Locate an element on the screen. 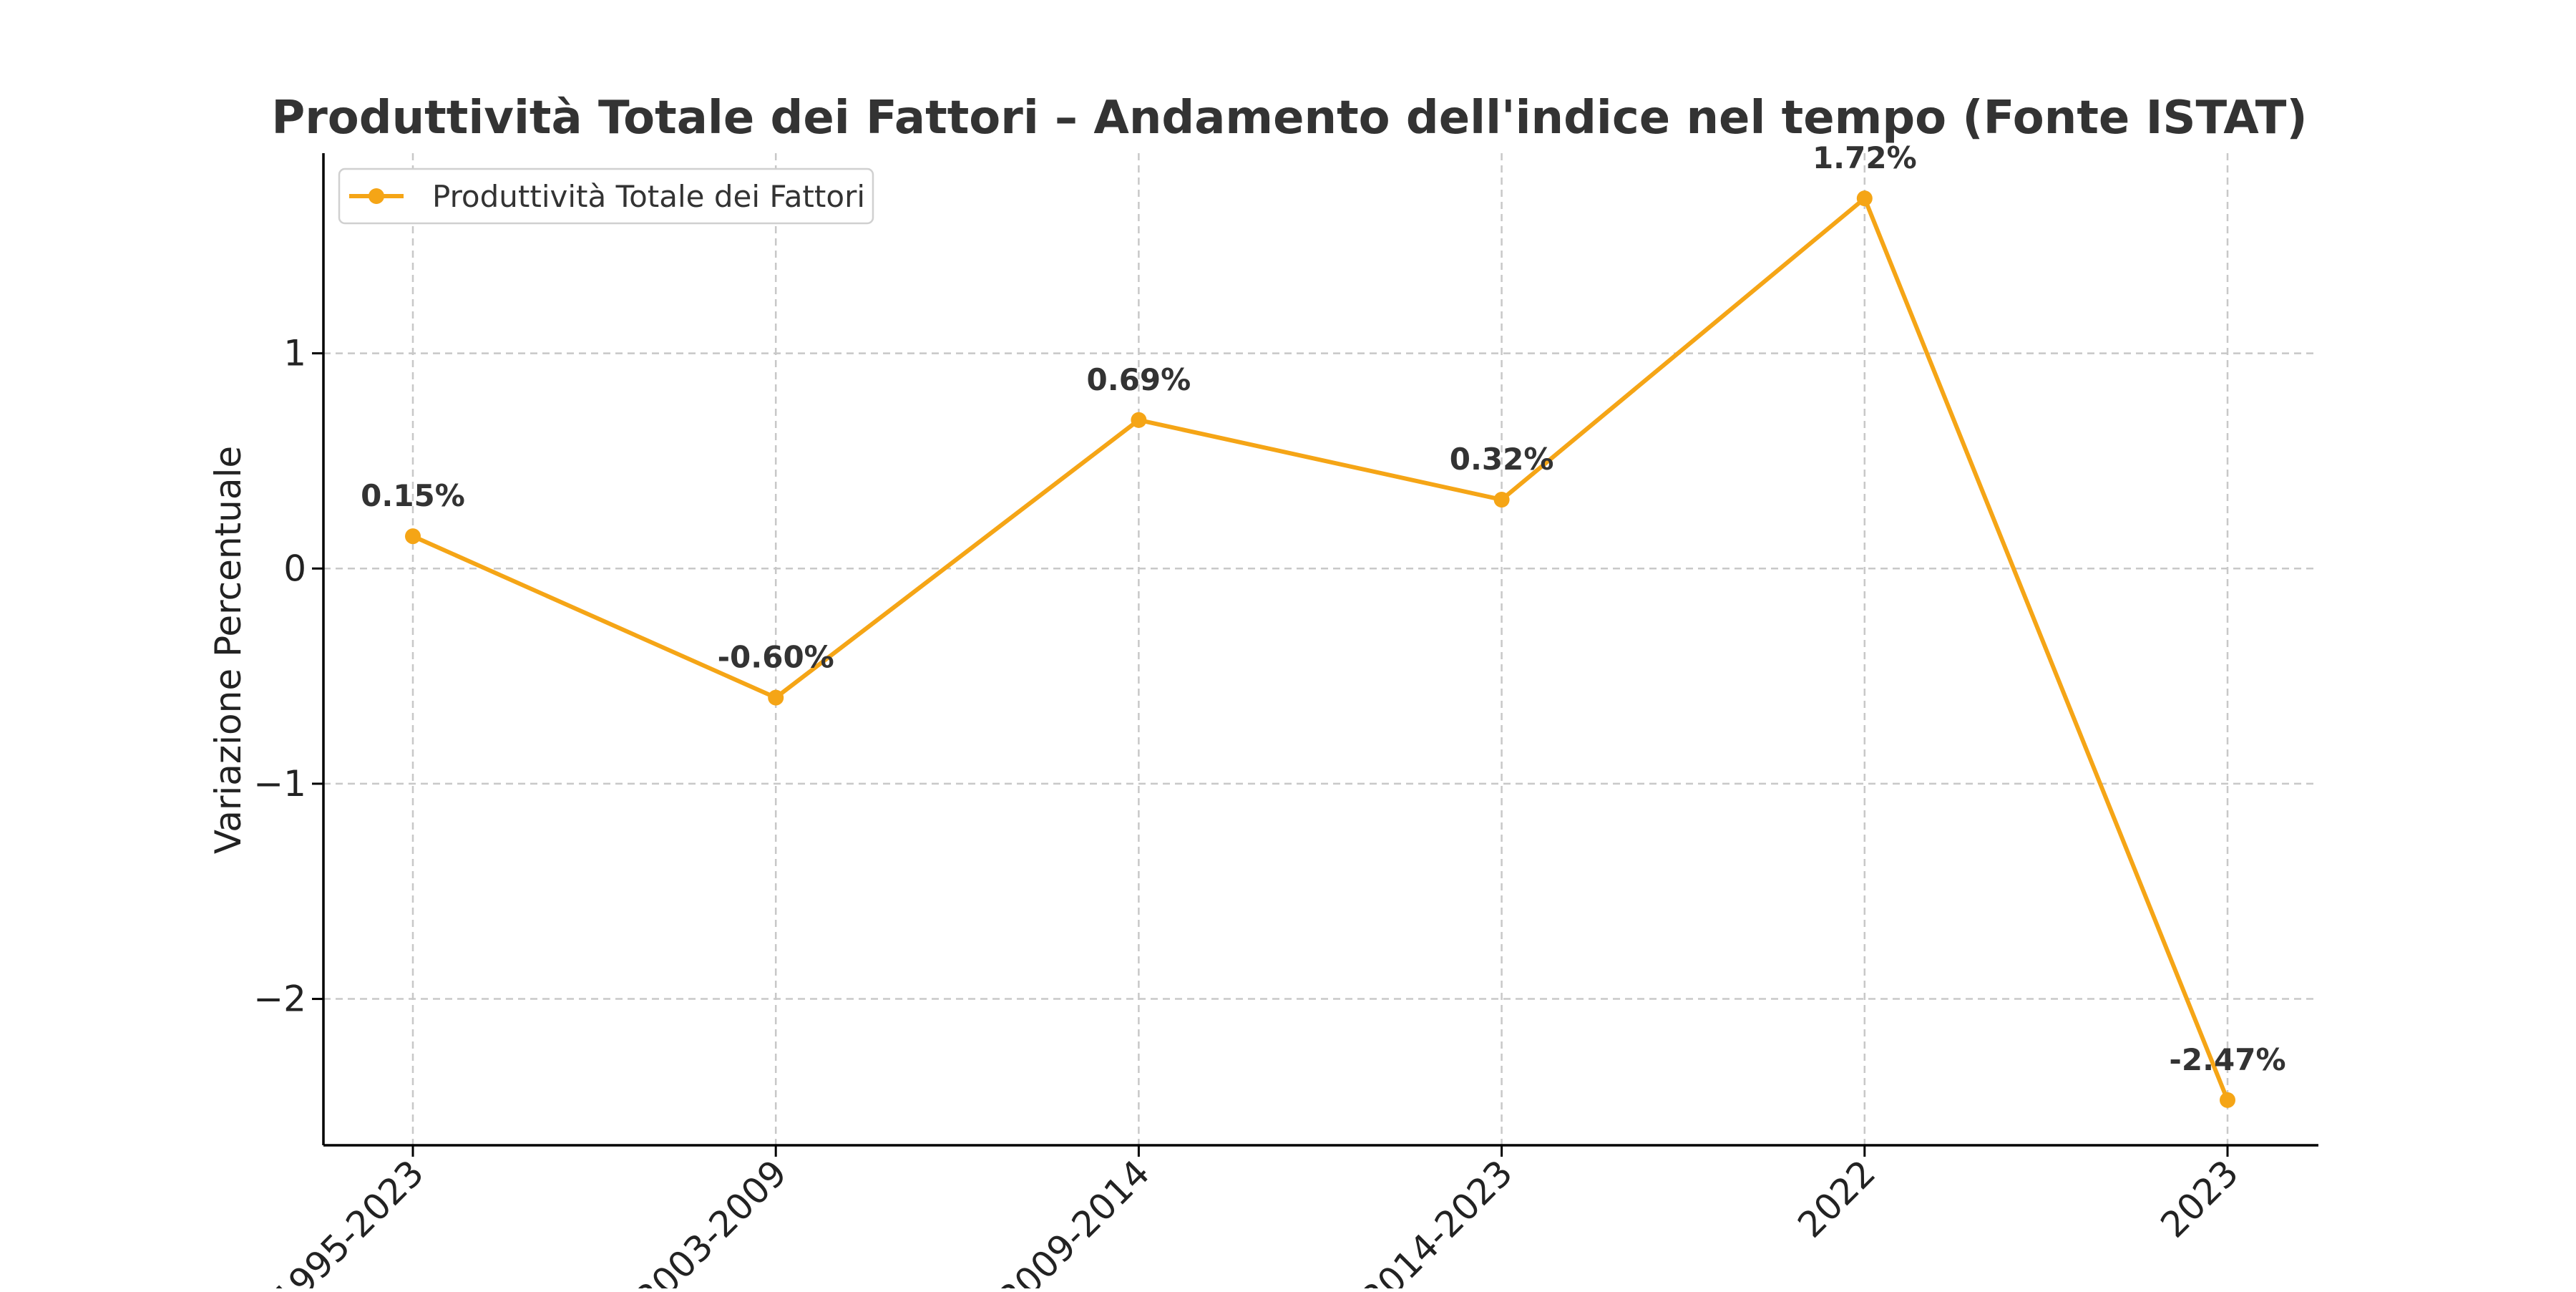 The width and height of the screenshot is (2576, 1292). data-label: 0.15% is located at coordinates (413, 495).